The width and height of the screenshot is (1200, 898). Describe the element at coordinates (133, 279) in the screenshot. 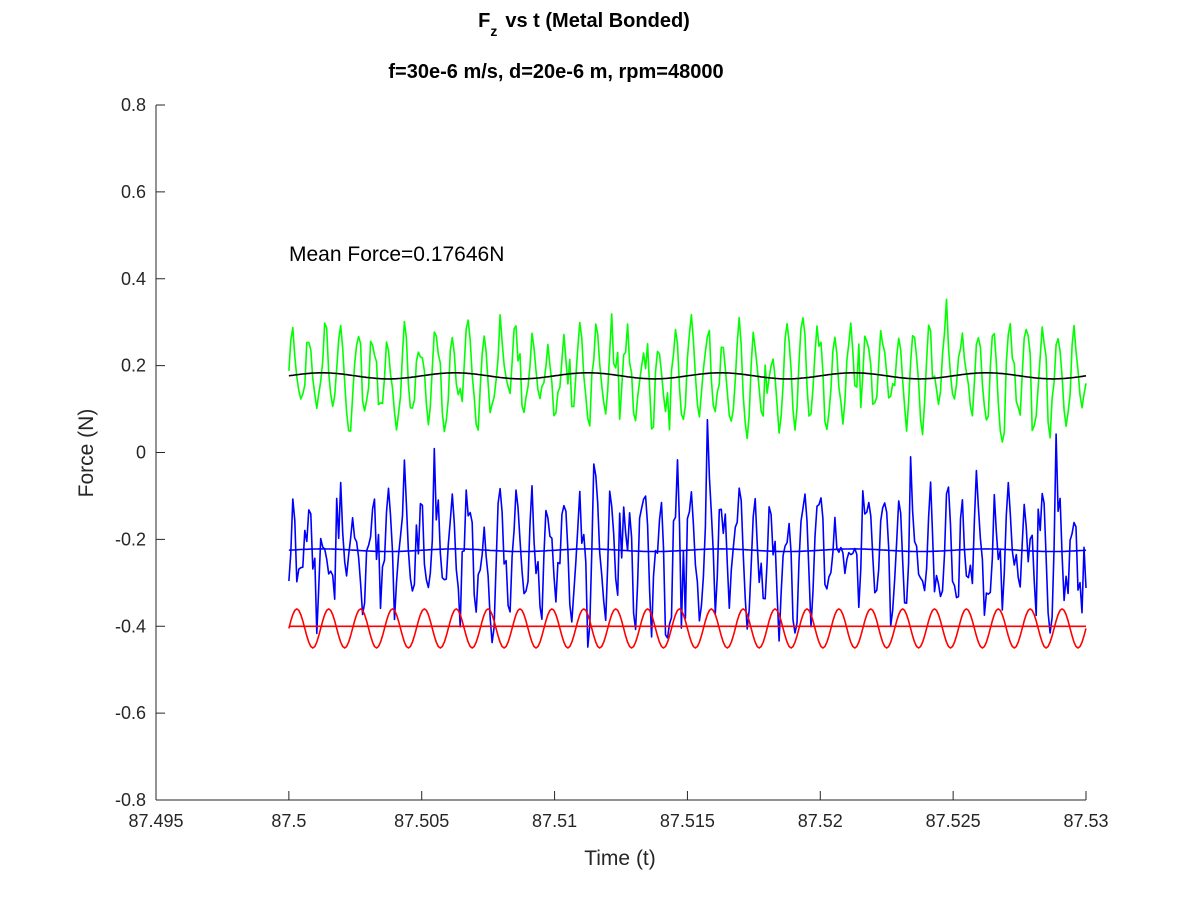

I see `y-tick-label: 0.4` at that location.